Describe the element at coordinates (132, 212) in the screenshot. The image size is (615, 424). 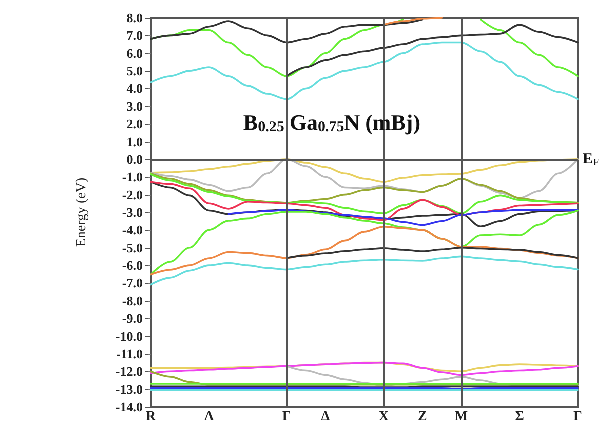
I see `y-tick-label: -3.0` at that location.